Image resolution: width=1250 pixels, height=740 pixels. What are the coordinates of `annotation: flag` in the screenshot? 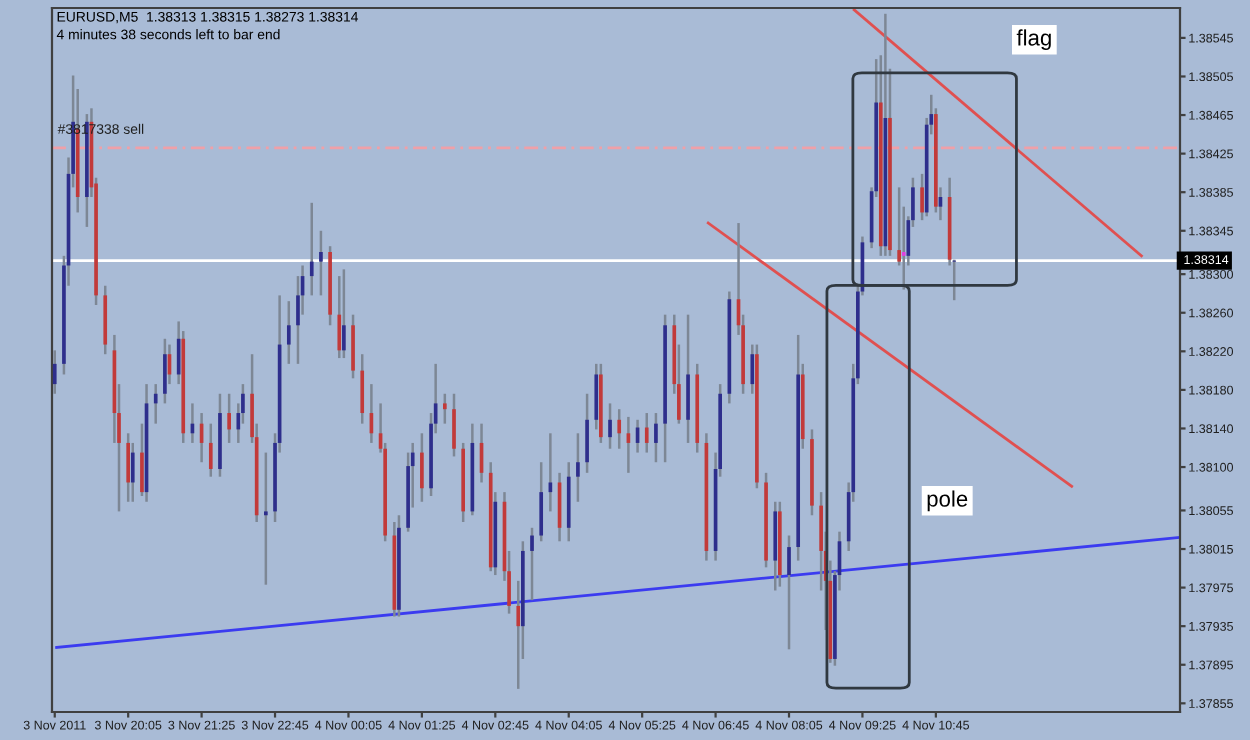 It's located at (1033, 40).